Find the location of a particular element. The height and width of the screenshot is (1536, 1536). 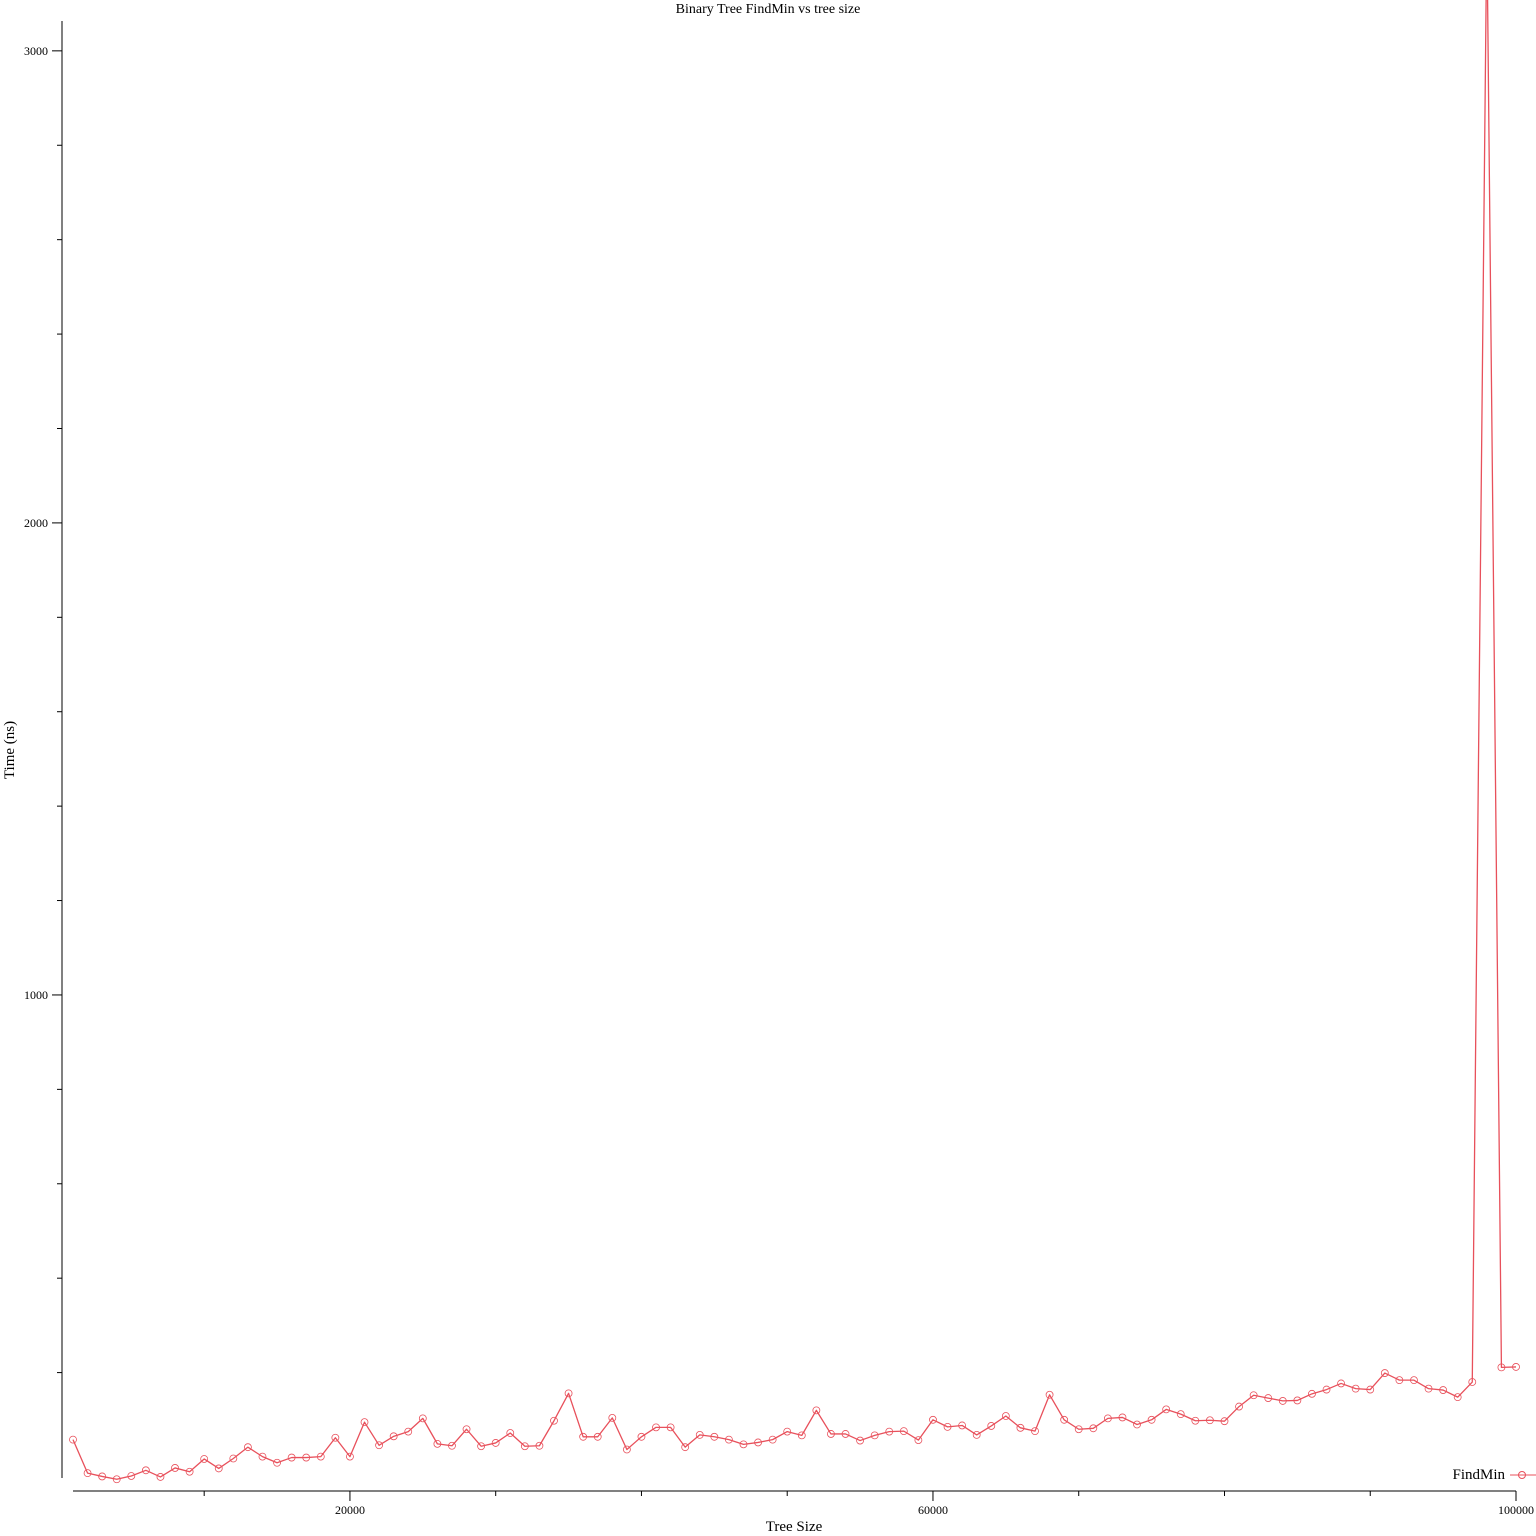

x-axis-label: Tree Size is located at coordinates (794, 1527).